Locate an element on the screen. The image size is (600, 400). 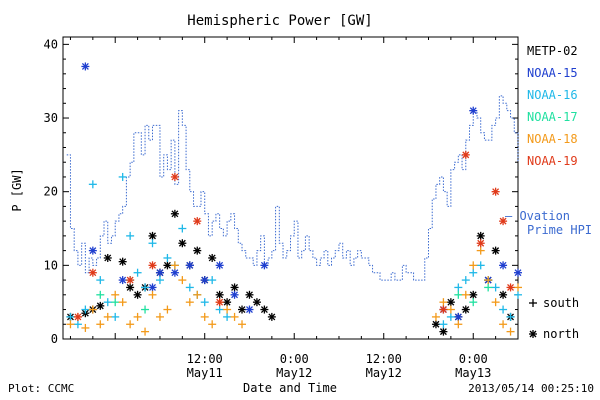
marker-legend-label: north is located at coordinates (561, 334).